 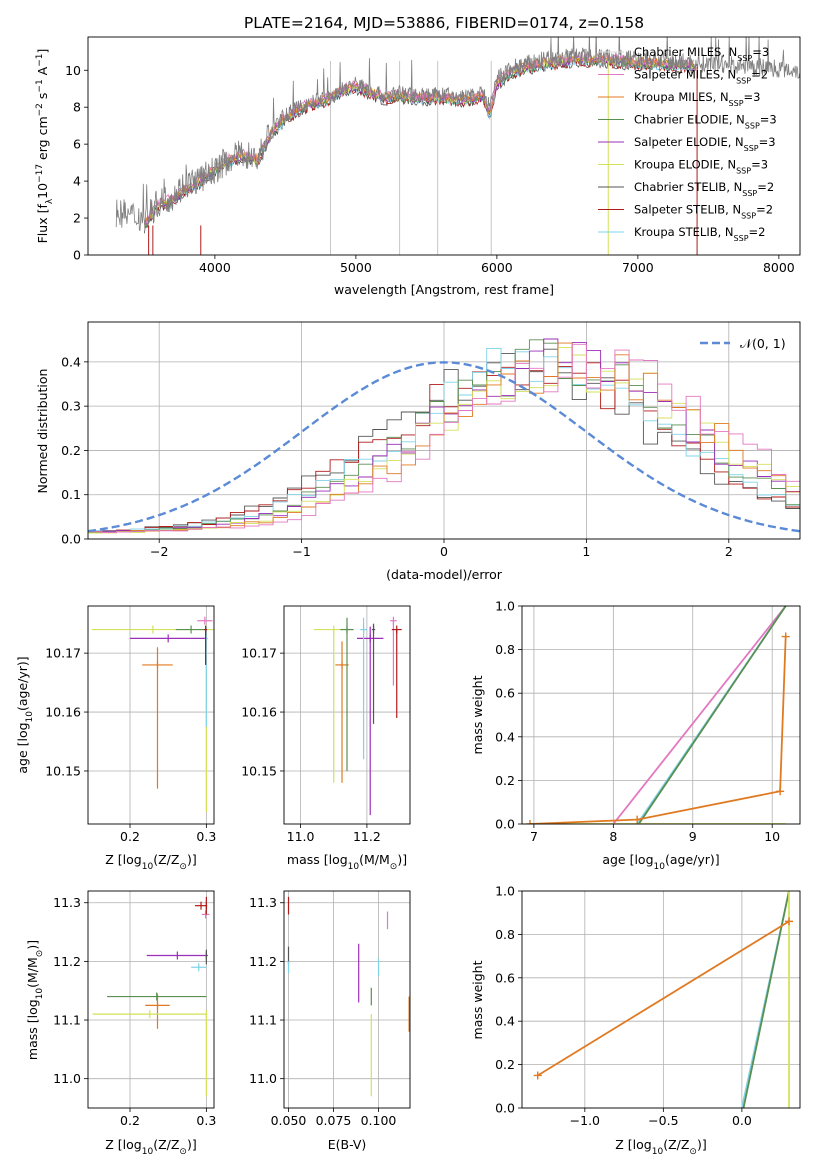 I want to click on y-axis-label: Flux [fλ10−17 erg cm−2 s−1 A−1], so click(x=45, y=146).